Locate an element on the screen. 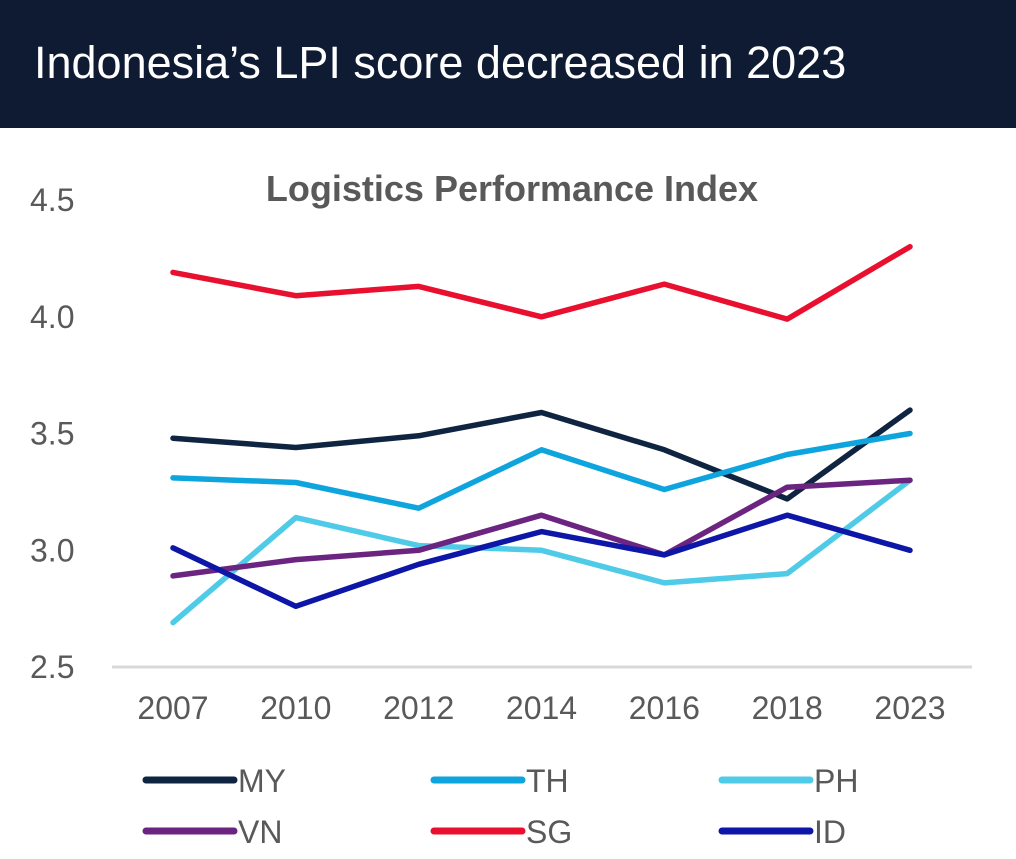  x-axis: 2007 2010 2012 2014 2016 2018 2023 is located at coordinates (541, 708).